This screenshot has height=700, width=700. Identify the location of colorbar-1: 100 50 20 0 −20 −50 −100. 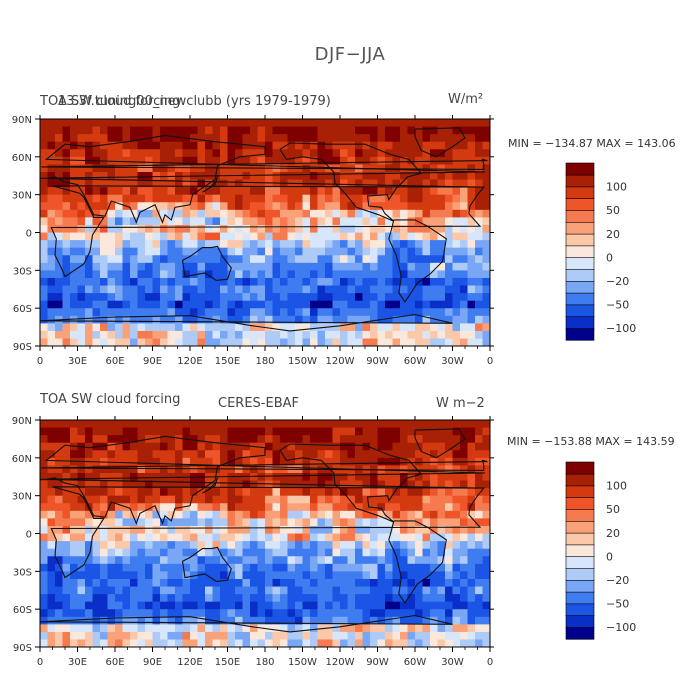
(600, 251).